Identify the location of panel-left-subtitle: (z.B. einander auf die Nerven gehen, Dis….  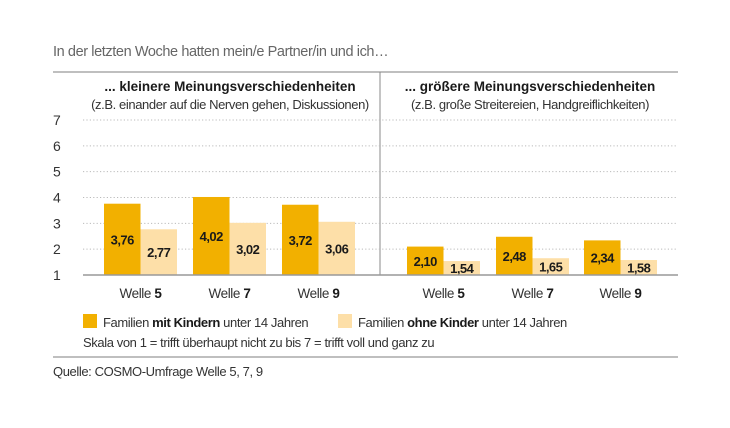
(230, 104).